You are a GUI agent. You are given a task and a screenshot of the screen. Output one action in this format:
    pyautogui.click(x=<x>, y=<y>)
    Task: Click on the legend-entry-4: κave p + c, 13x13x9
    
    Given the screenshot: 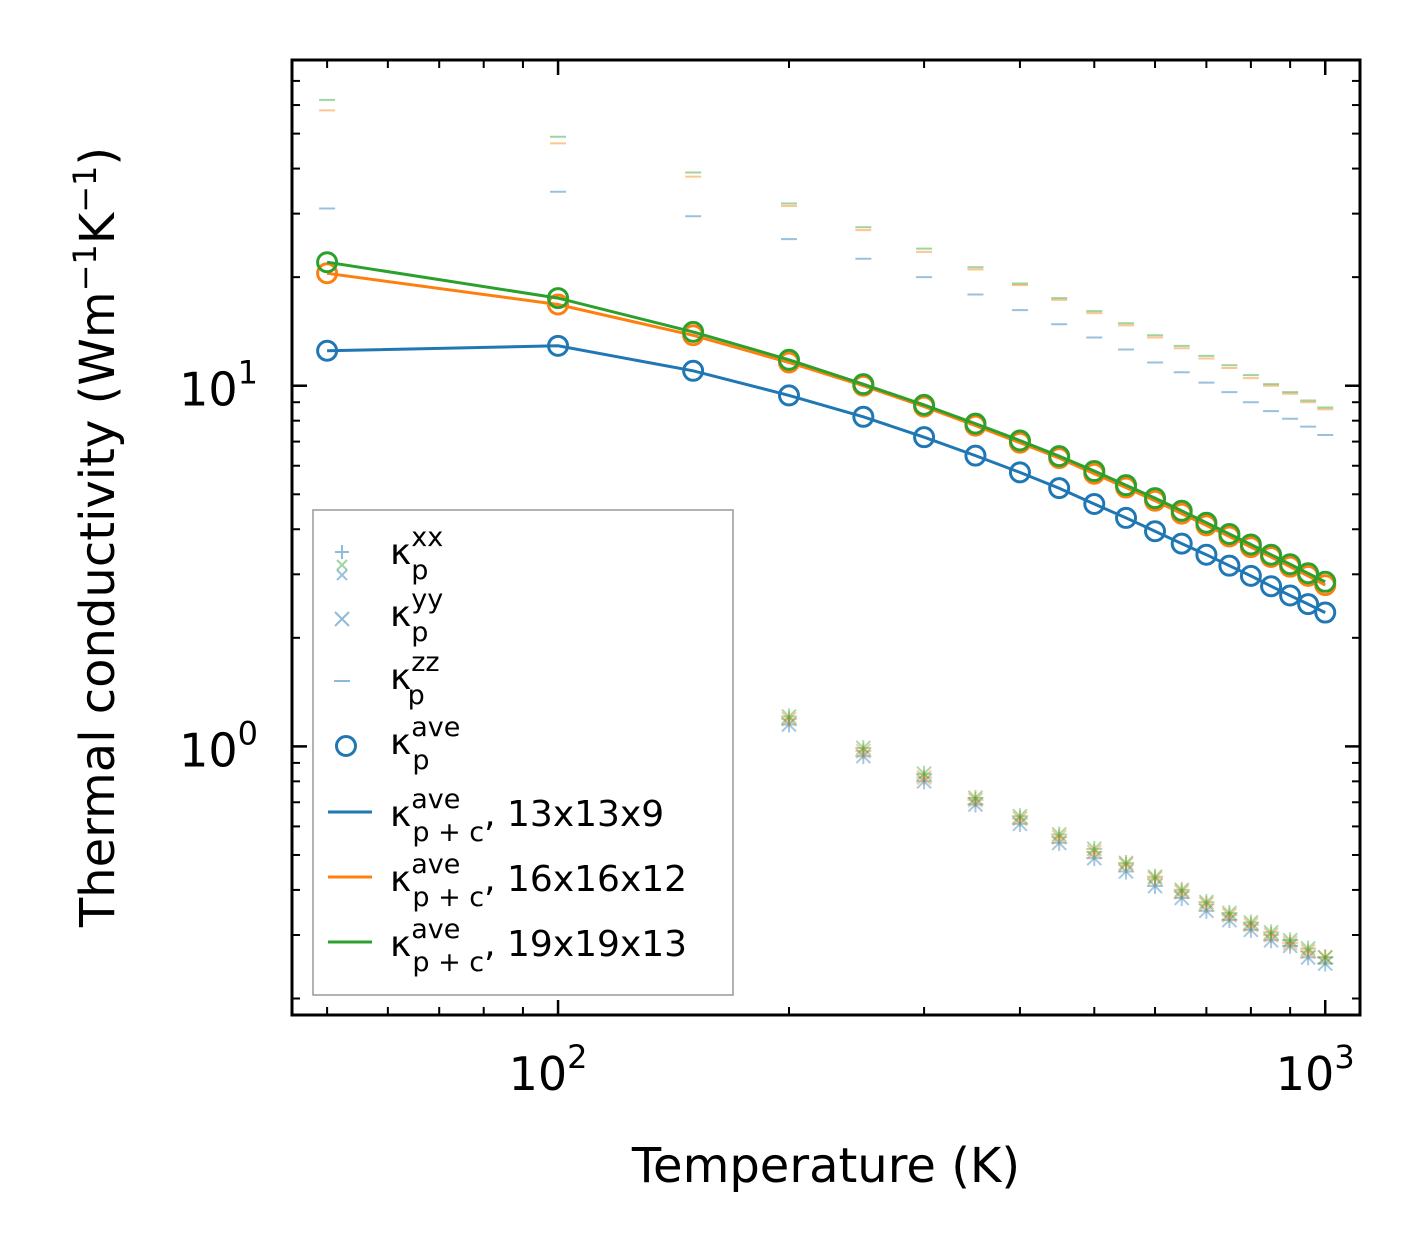 What is the action you would take?
    pyautogui.click(x=496, y=816)
    